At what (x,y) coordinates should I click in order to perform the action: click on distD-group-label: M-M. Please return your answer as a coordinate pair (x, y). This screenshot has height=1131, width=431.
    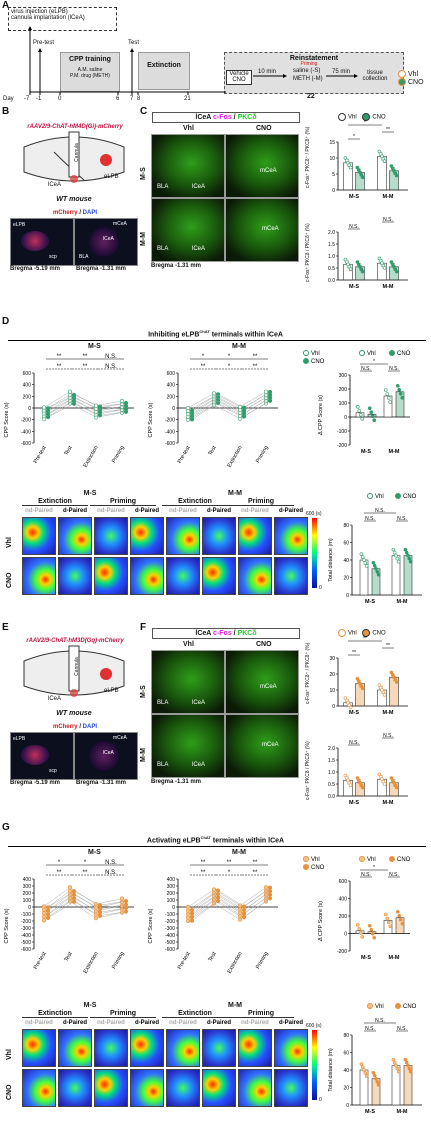
    Looking at the image, I should click on (402, 602).